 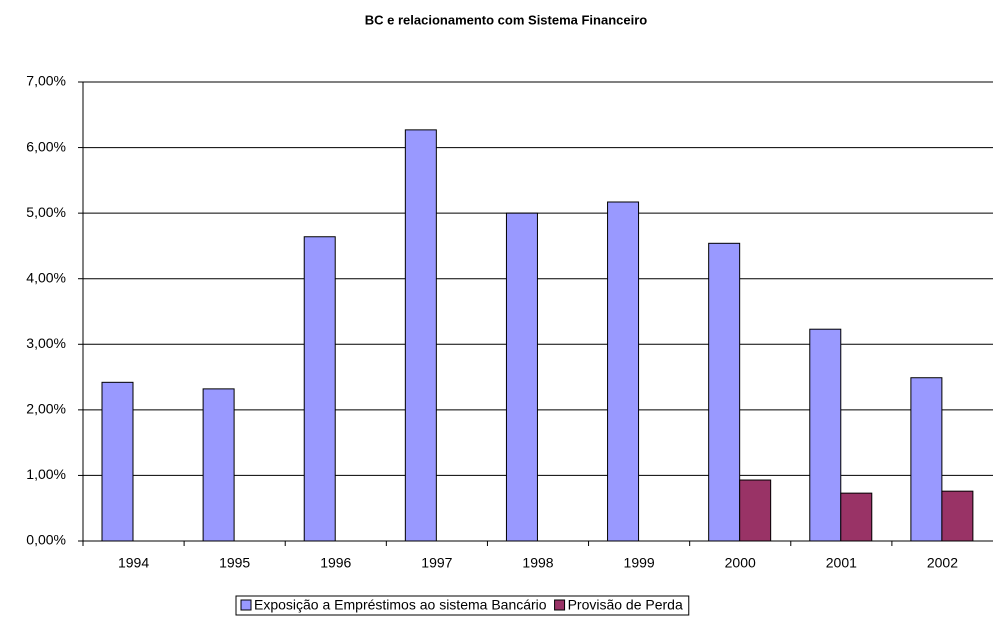 I want to click on legend-label: Provisão de Perda, so click(x=625, y=605).